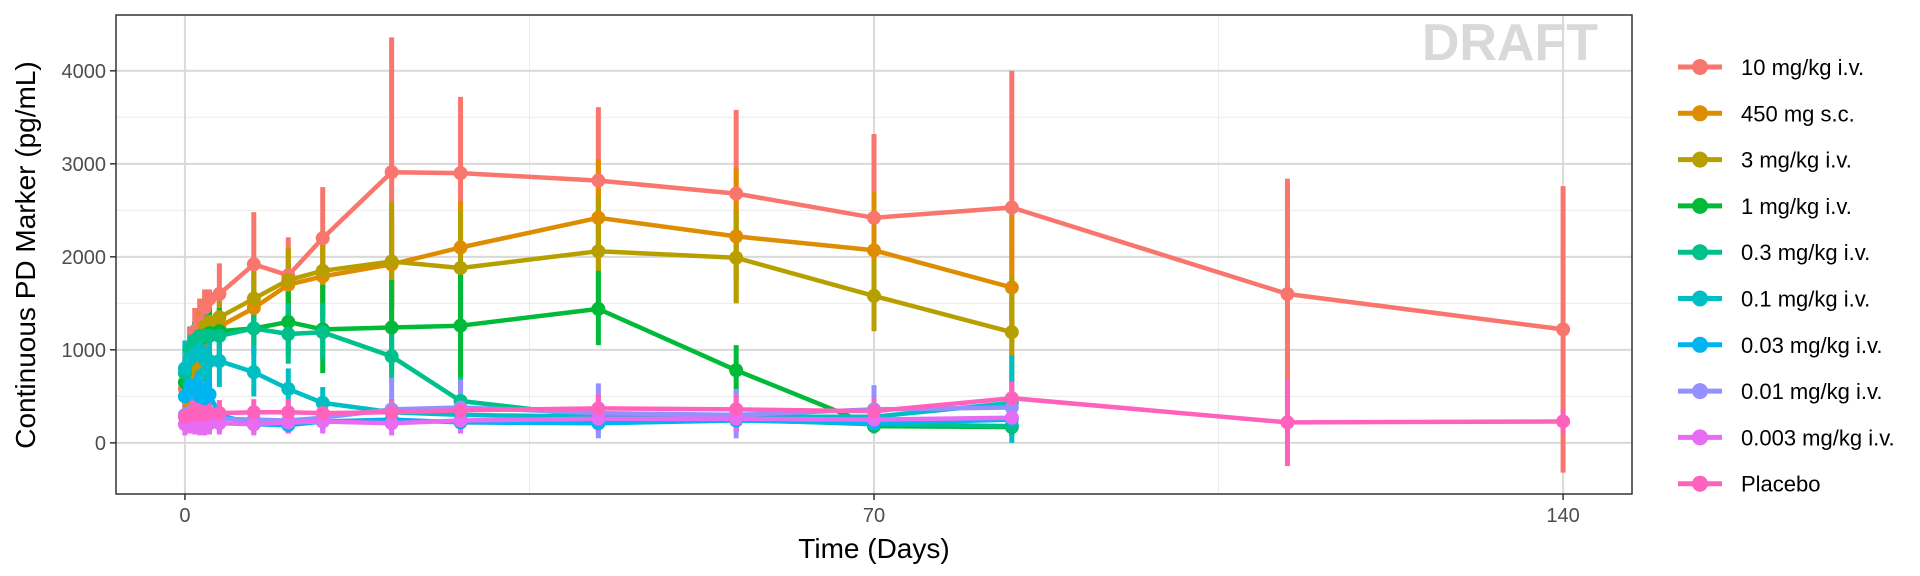 This screenshot has height=576, width=1920. What do you see at coordinates (84, 351) in the screenshot?
I see `y-tick-label: 1000` at bounding box center [84, 351].